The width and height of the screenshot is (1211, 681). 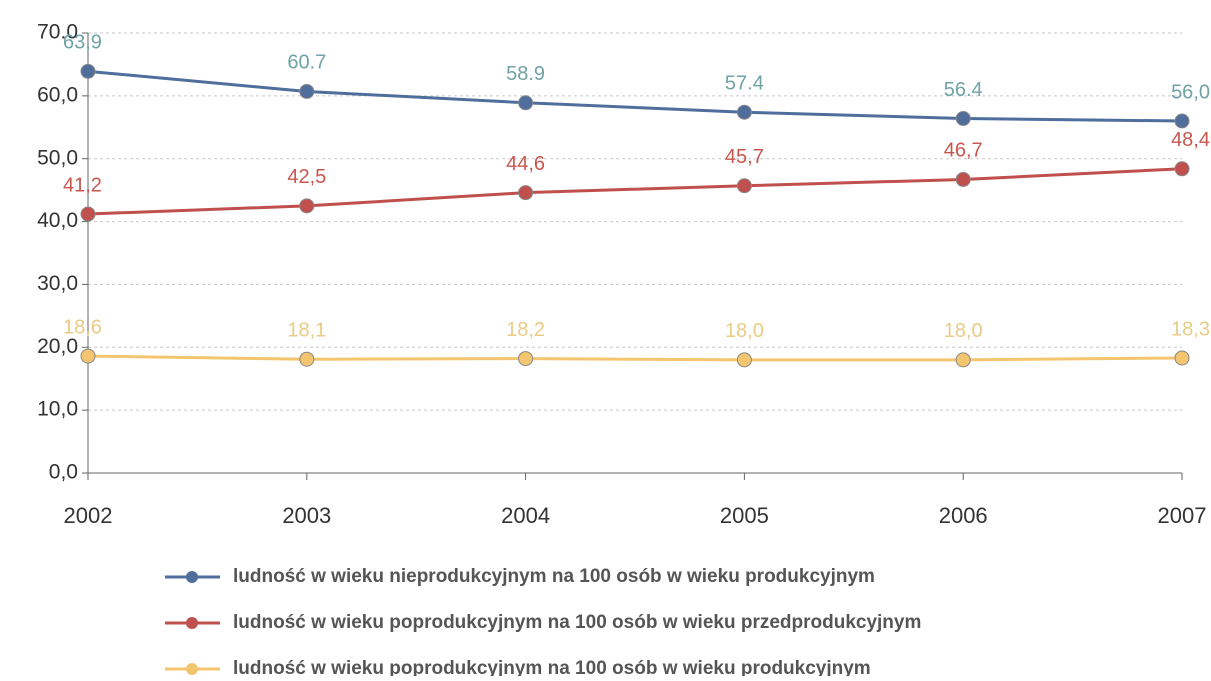 What do you see at coordinates (744, 157) in the screenshot?
I see `data-label: 45,7` at bounding box center [744, 157].